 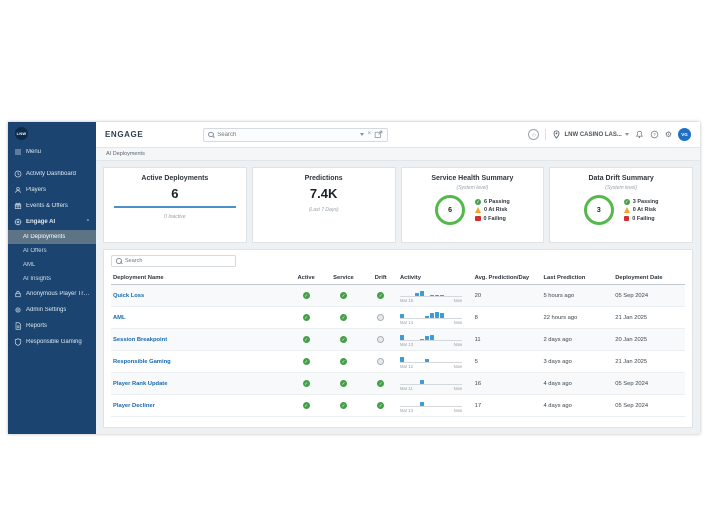 What do you see at coordinates (306, 278) in the screenshot?
I see `column-header-active: Active` at bounding box center [306, 278].